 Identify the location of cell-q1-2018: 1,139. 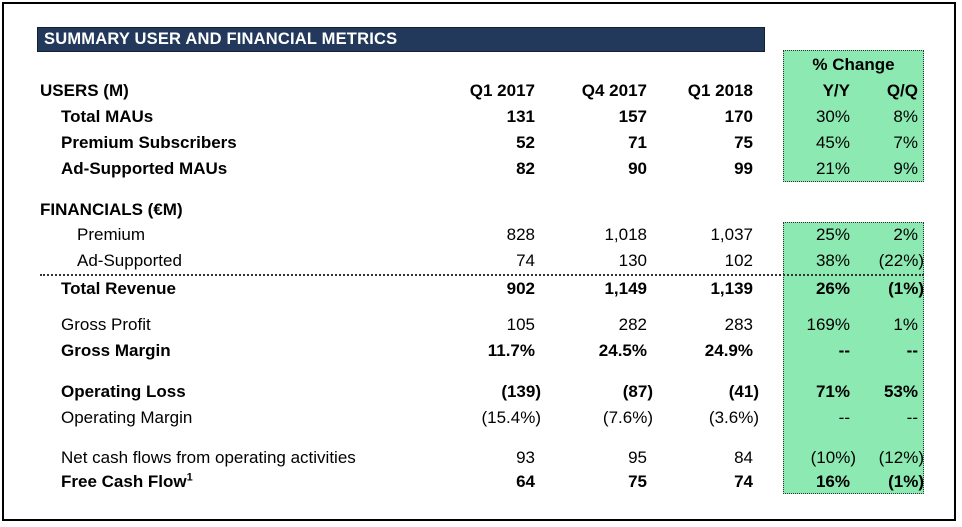
(731, 288).